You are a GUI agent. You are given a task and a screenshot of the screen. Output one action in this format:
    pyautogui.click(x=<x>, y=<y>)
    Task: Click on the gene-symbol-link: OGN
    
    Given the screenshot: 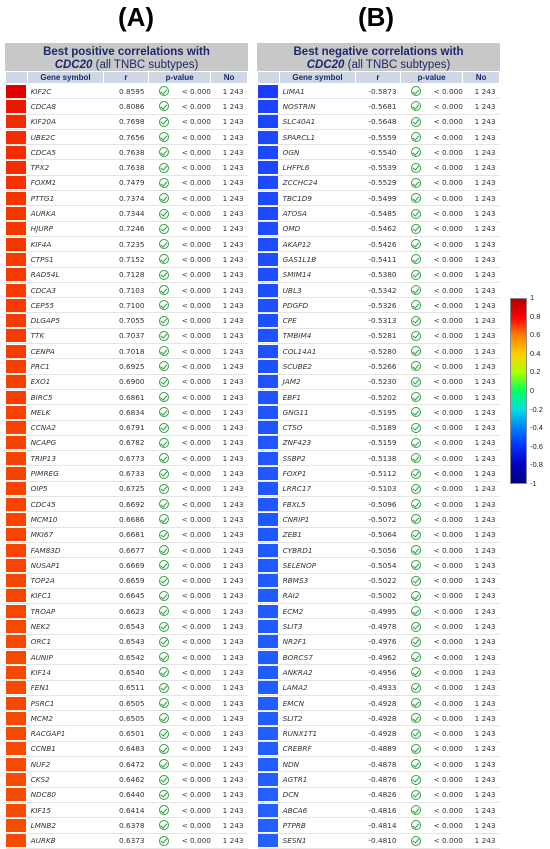 What is the action you would take?
    pyautogui.click(x=317, y=152)
    